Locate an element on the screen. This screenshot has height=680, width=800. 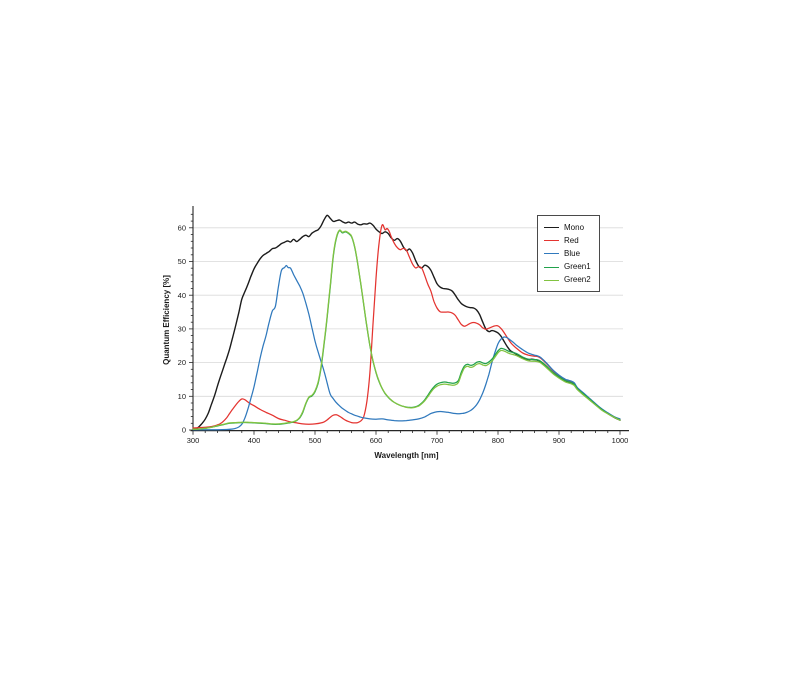
legend-item-mono: Mono is located at coordinates (567, 227).